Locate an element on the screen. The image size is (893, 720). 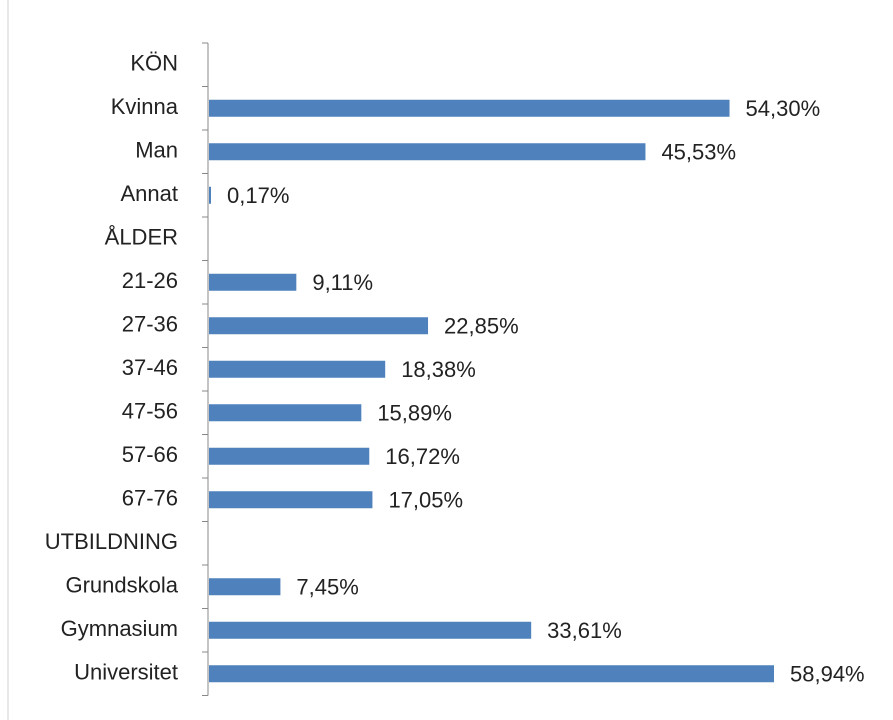
y-tick-label: Gymnasium is located at coordinates (119, 628).